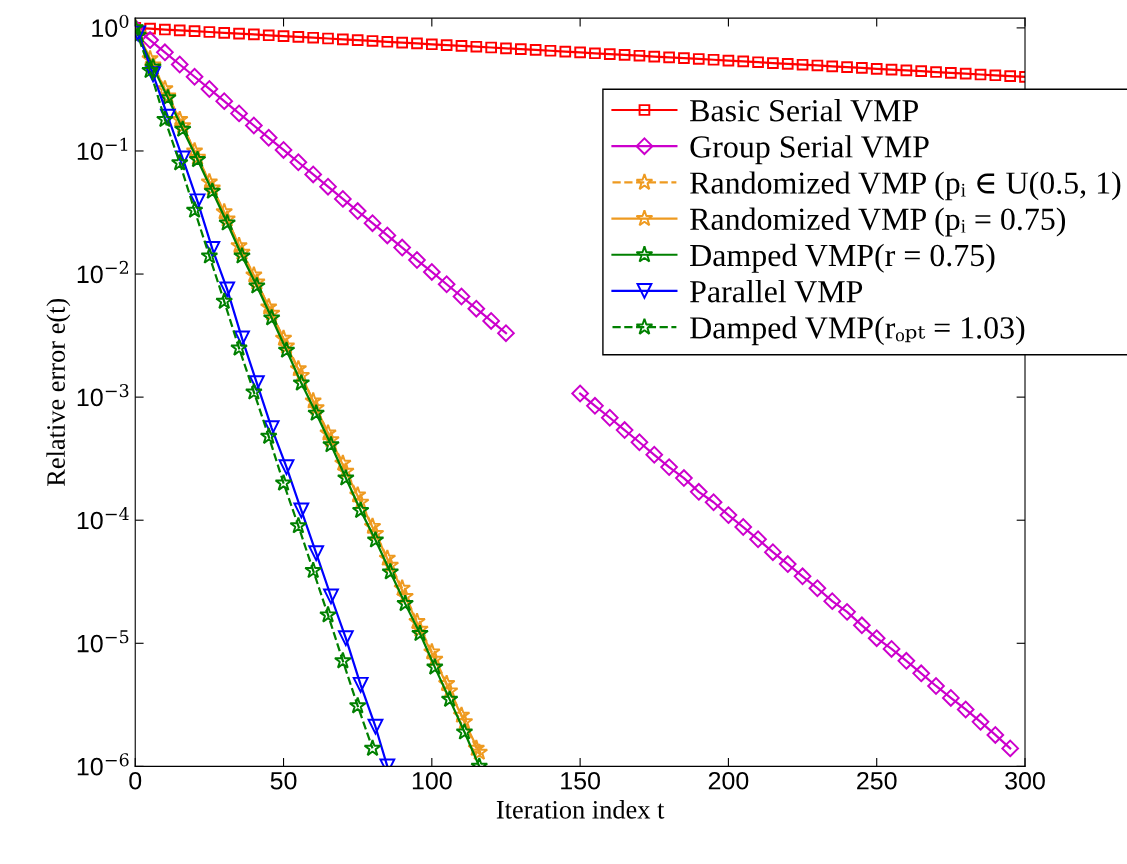 The height and width of the screenshot is (864, 1127). I want to click on legend-label: Randomized VMP (pᵢ ∈ U(0.5, 1), so click(905, 186).